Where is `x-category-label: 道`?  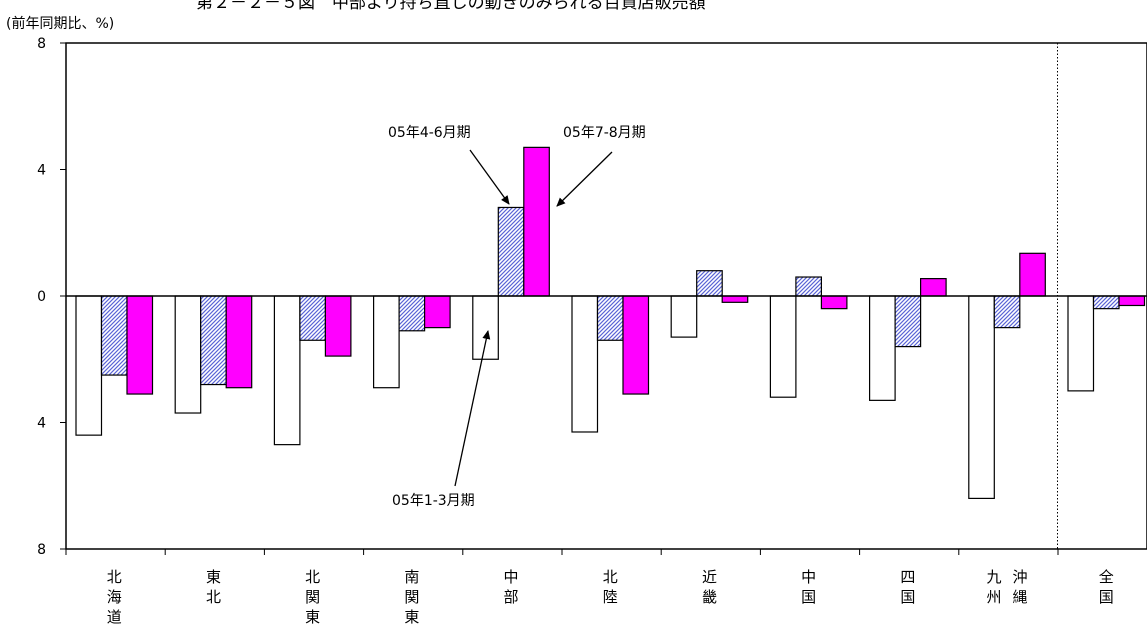
x-category-label: 道 is located at coordinates (114, 617).